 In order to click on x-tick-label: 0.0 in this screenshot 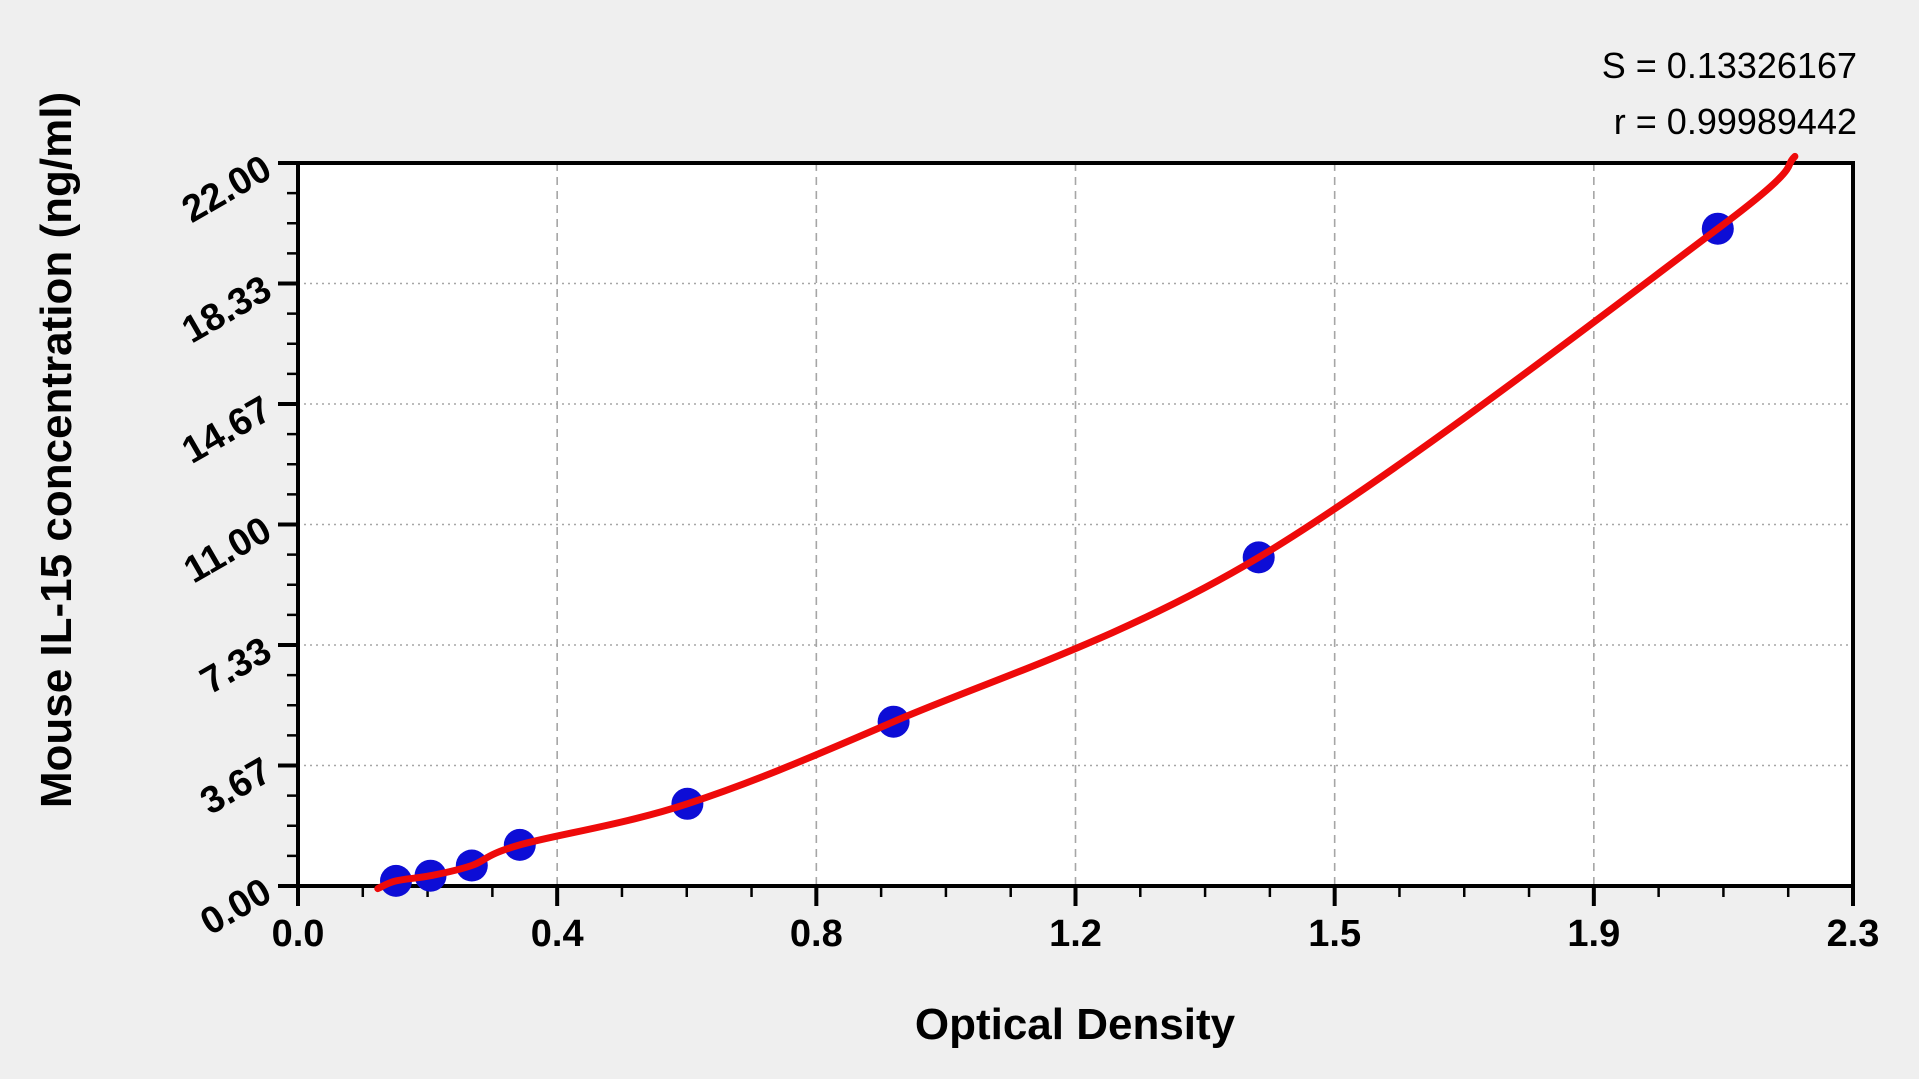, I will do `click(298, 934)`.